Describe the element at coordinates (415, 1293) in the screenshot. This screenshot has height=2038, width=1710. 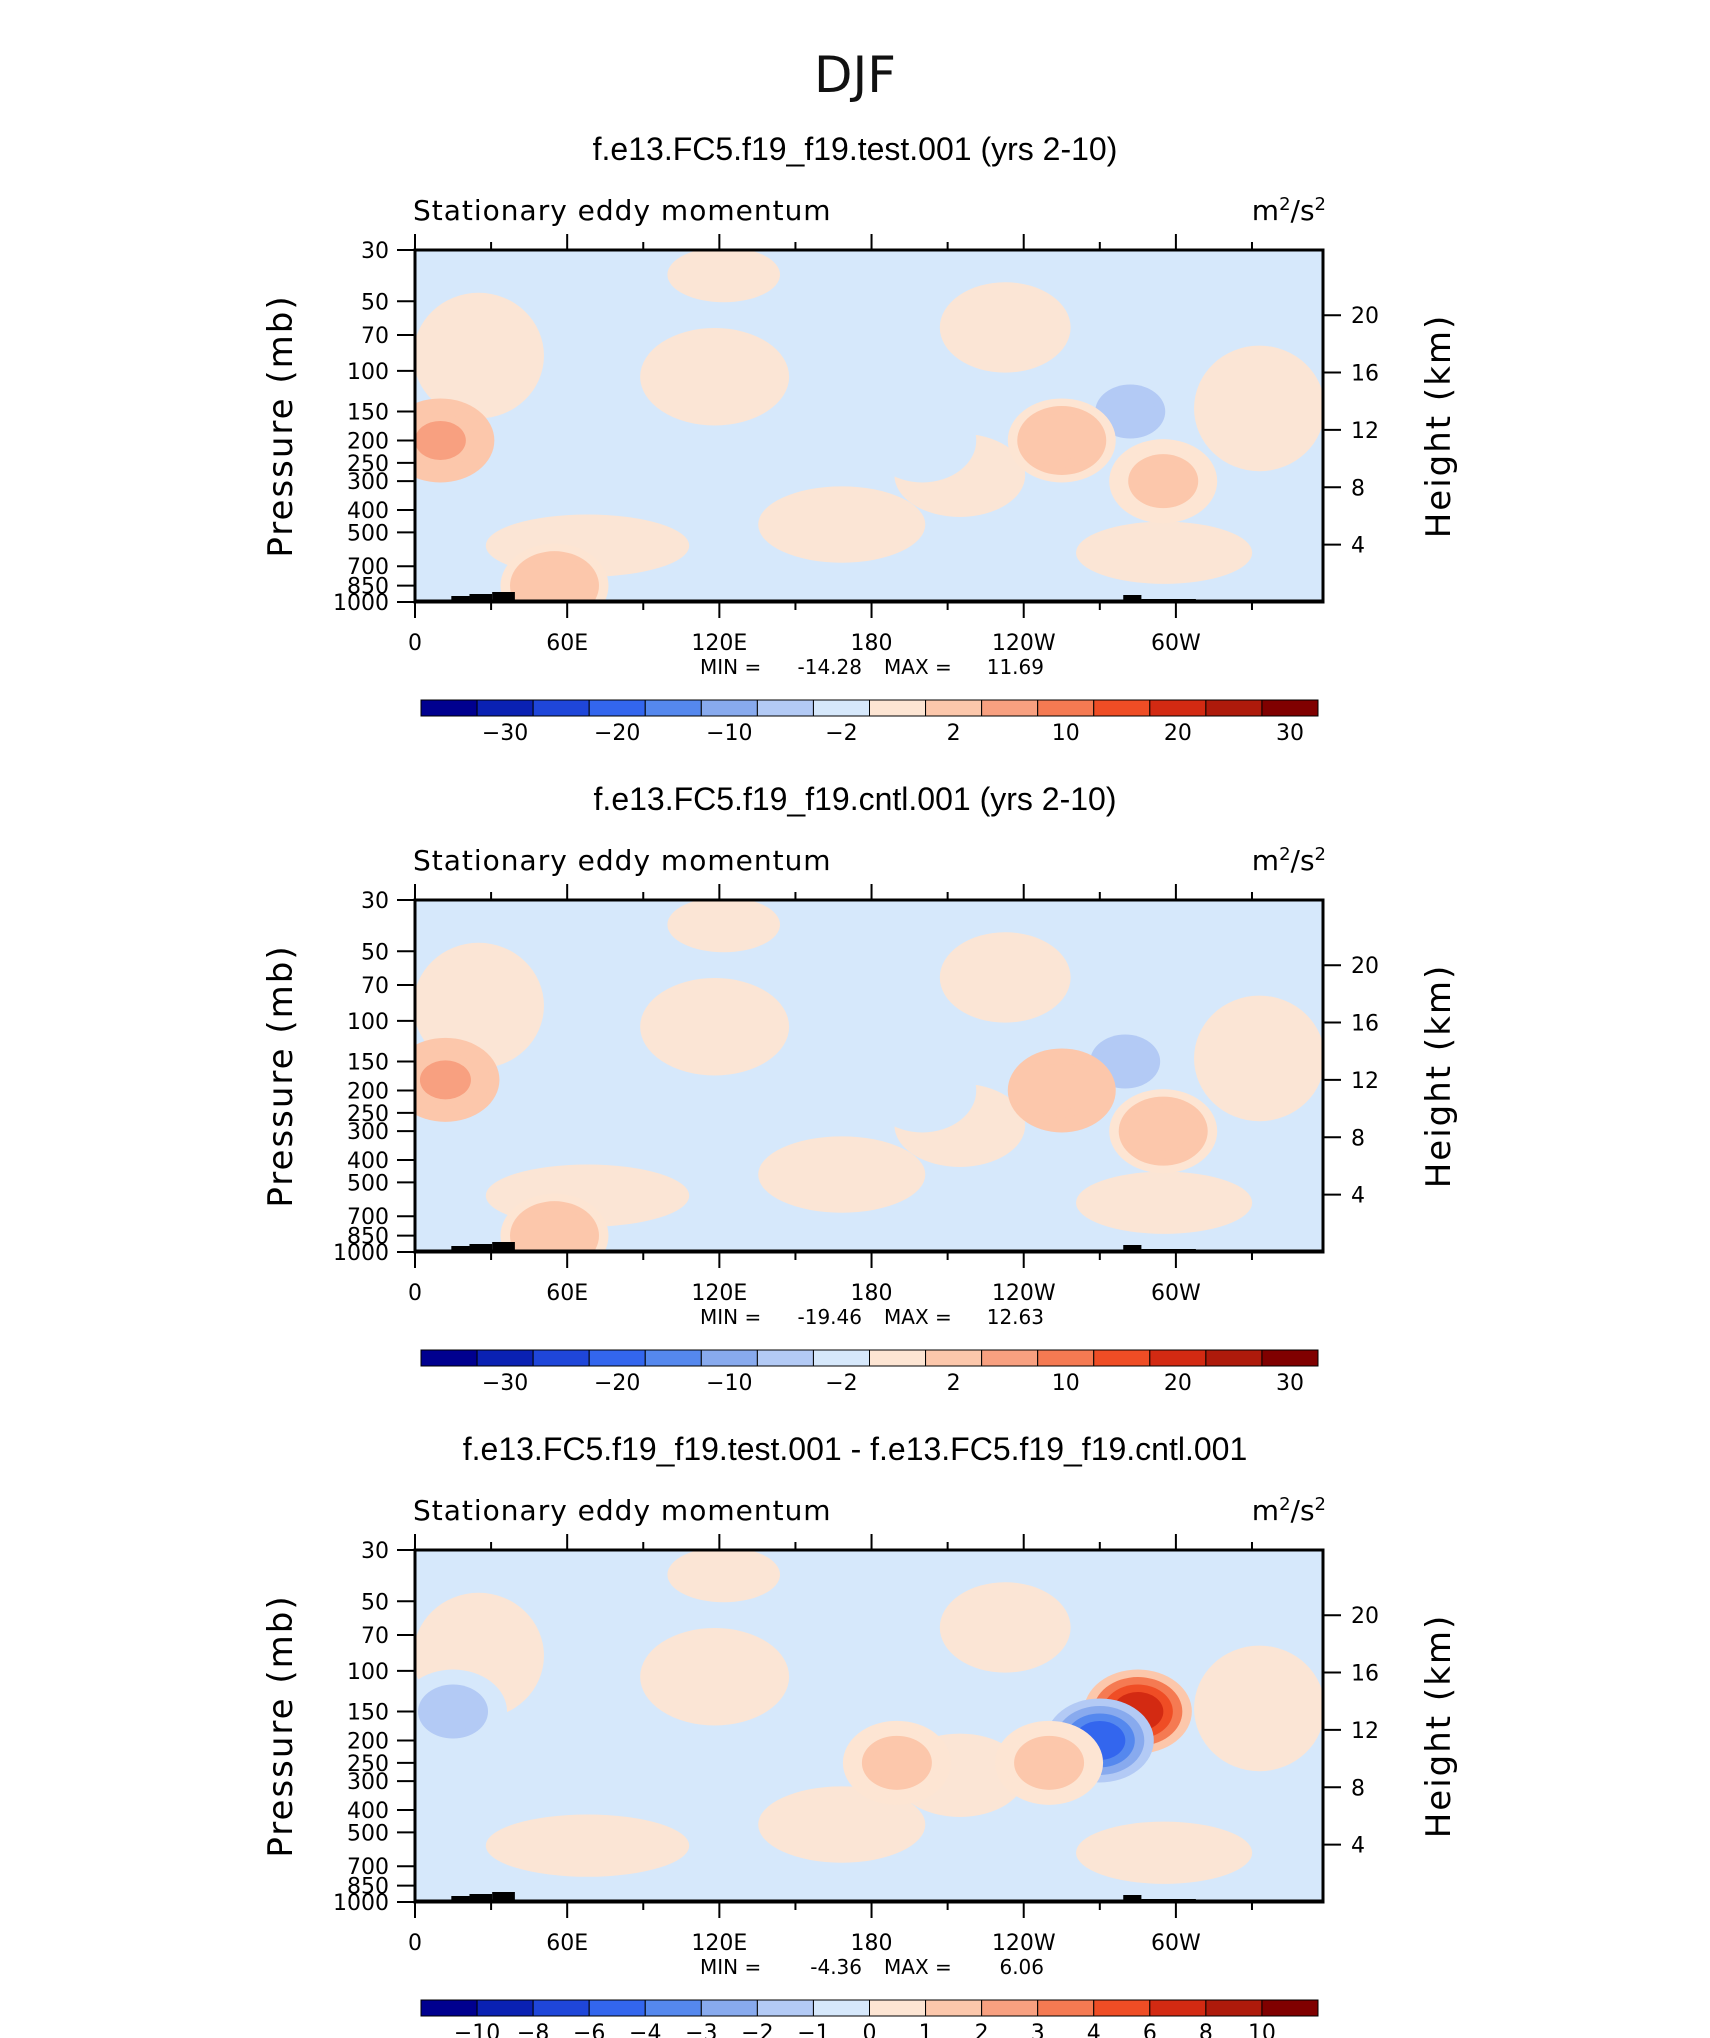
I see `x-tick-label: 0` at that location.